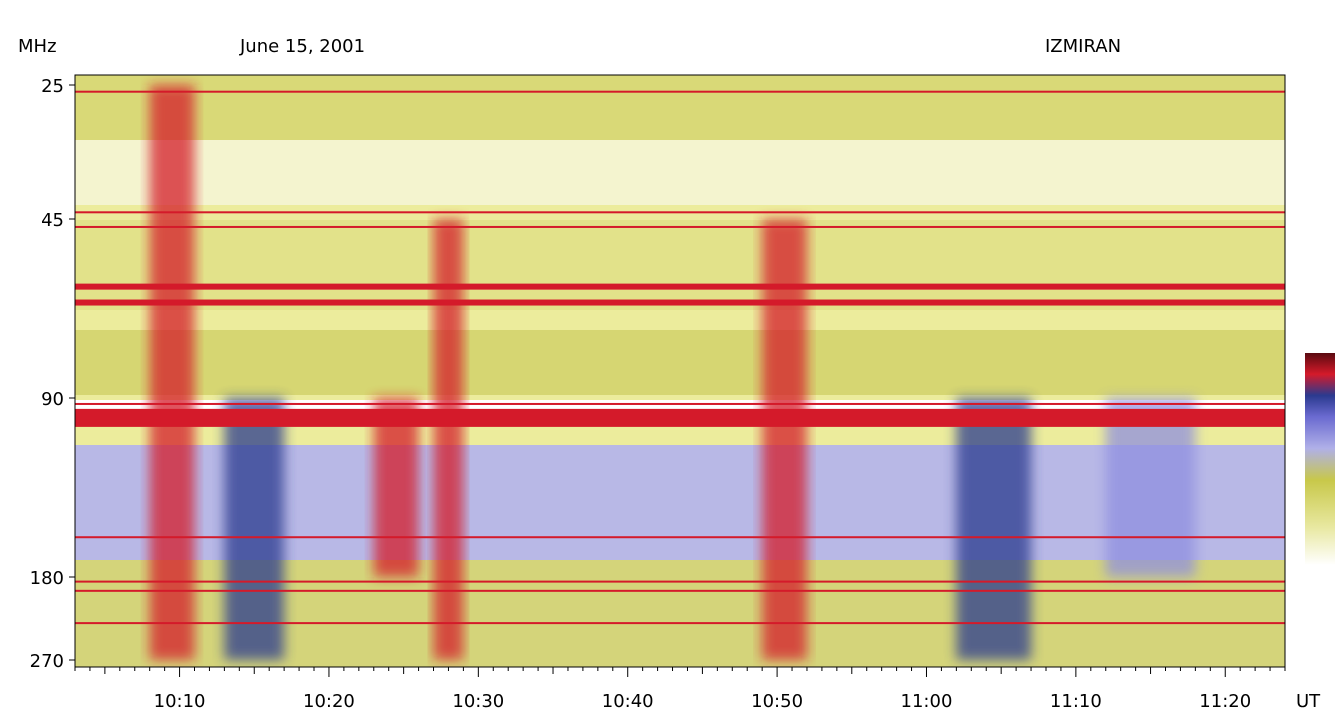 The image size is (1341, 723). What do you see at coordinates (52, 220) in the screenshot?
I see `y-tick-label-45: 45` at bounding box center [52, 220].